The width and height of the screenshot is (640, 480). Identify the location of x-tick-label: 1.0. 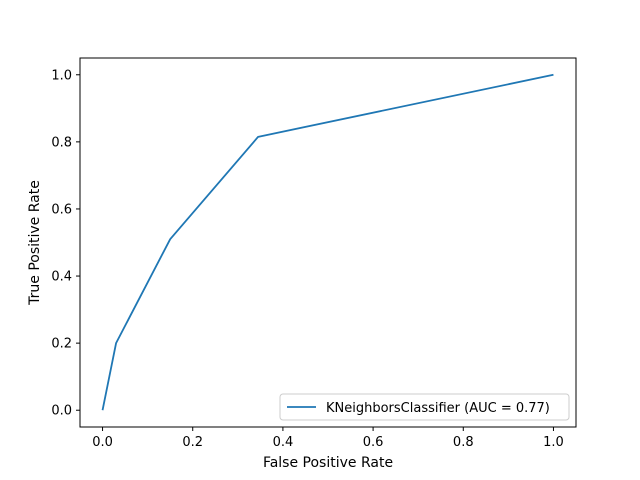
(553, 442).